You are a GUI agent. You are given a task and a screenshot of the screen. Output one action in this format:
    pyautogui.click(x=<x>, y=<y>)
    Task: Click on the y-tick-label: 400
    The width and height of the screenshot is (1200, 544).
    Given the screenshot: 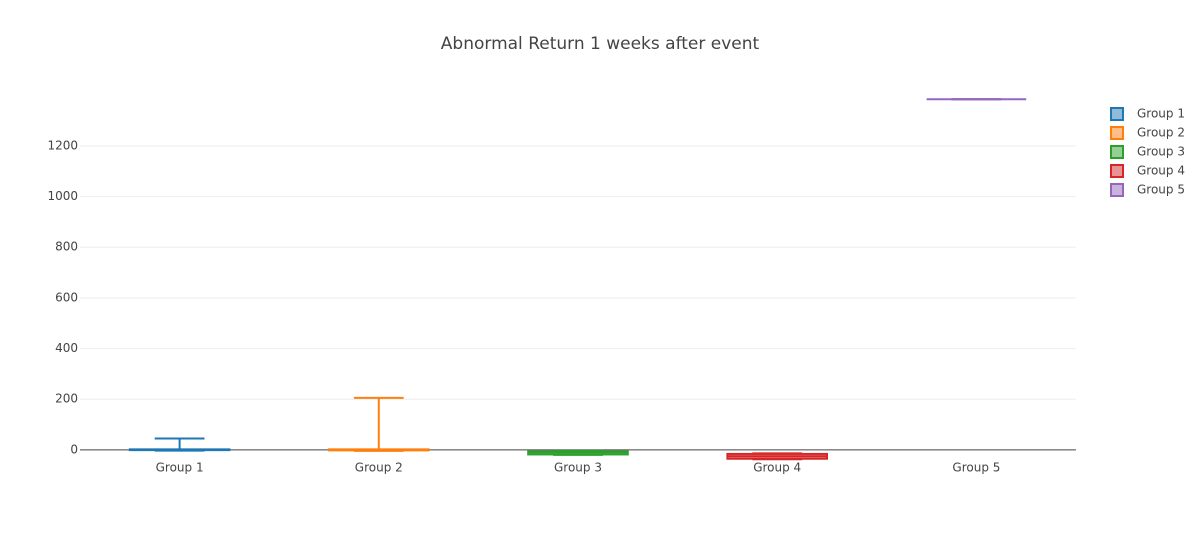 What is the action you would take?
    pyautogui.click(x=66, y=348)
    